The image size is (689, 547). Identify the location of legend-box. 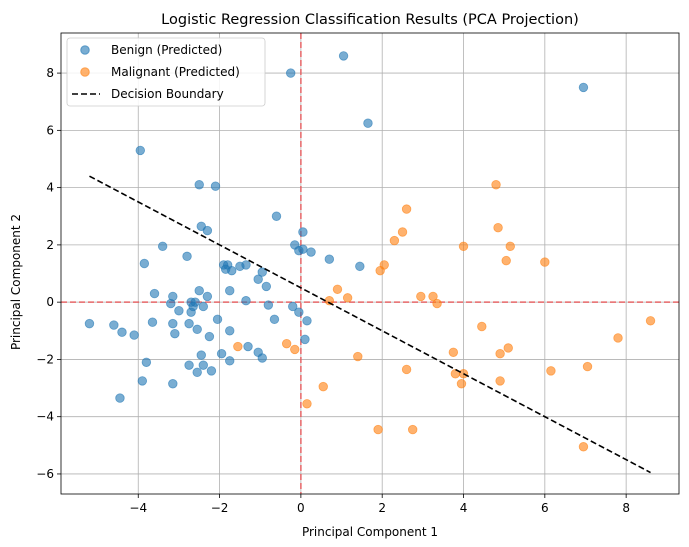
(166, 72).